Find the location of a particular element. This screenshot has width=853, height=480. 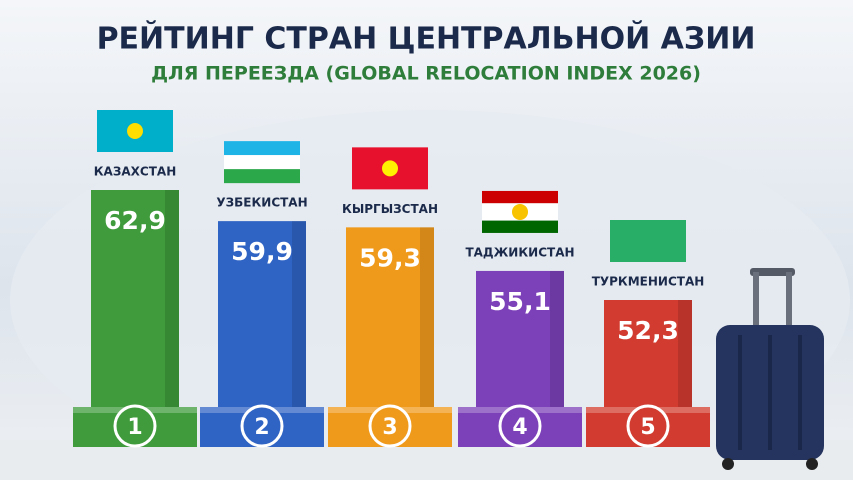

rank-label: 3 is located at coordinates (389, 427).